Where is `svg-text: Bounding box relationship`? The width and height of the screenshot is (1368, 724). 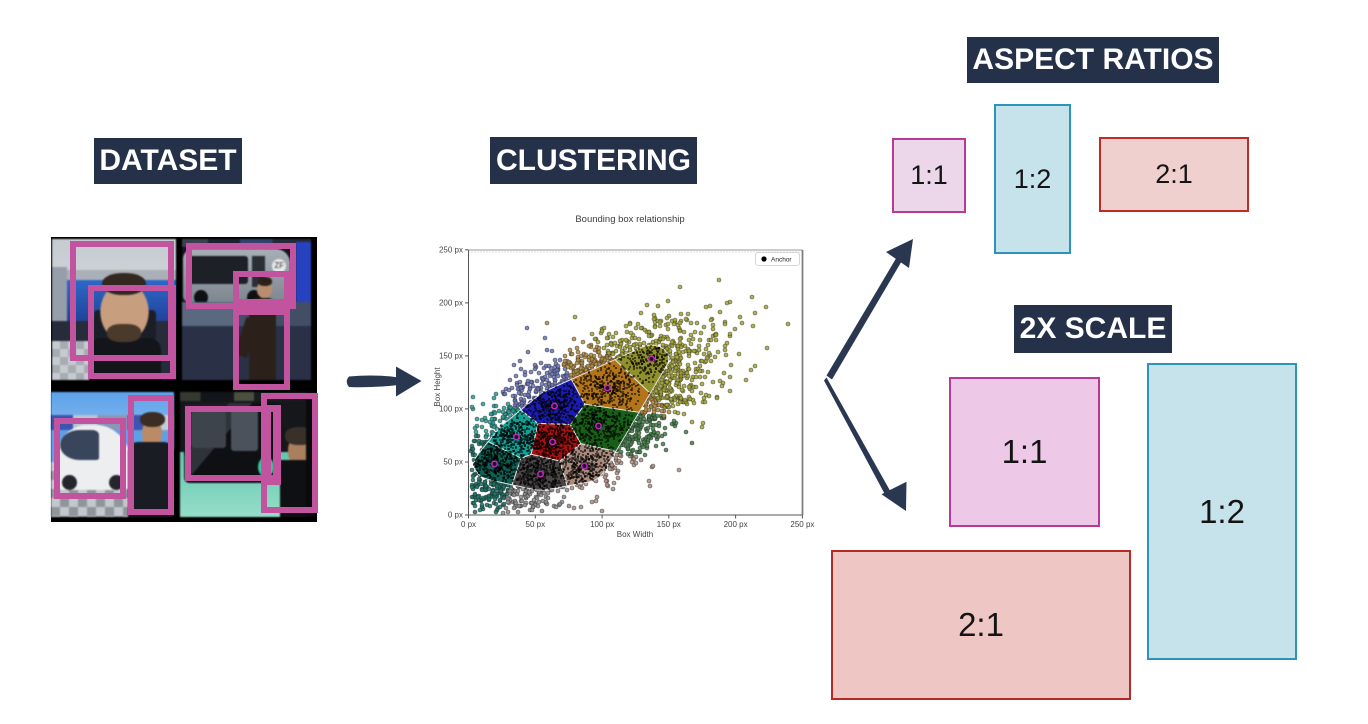 svg-text: Bounding box relationship is located at coordinates (629, 219).